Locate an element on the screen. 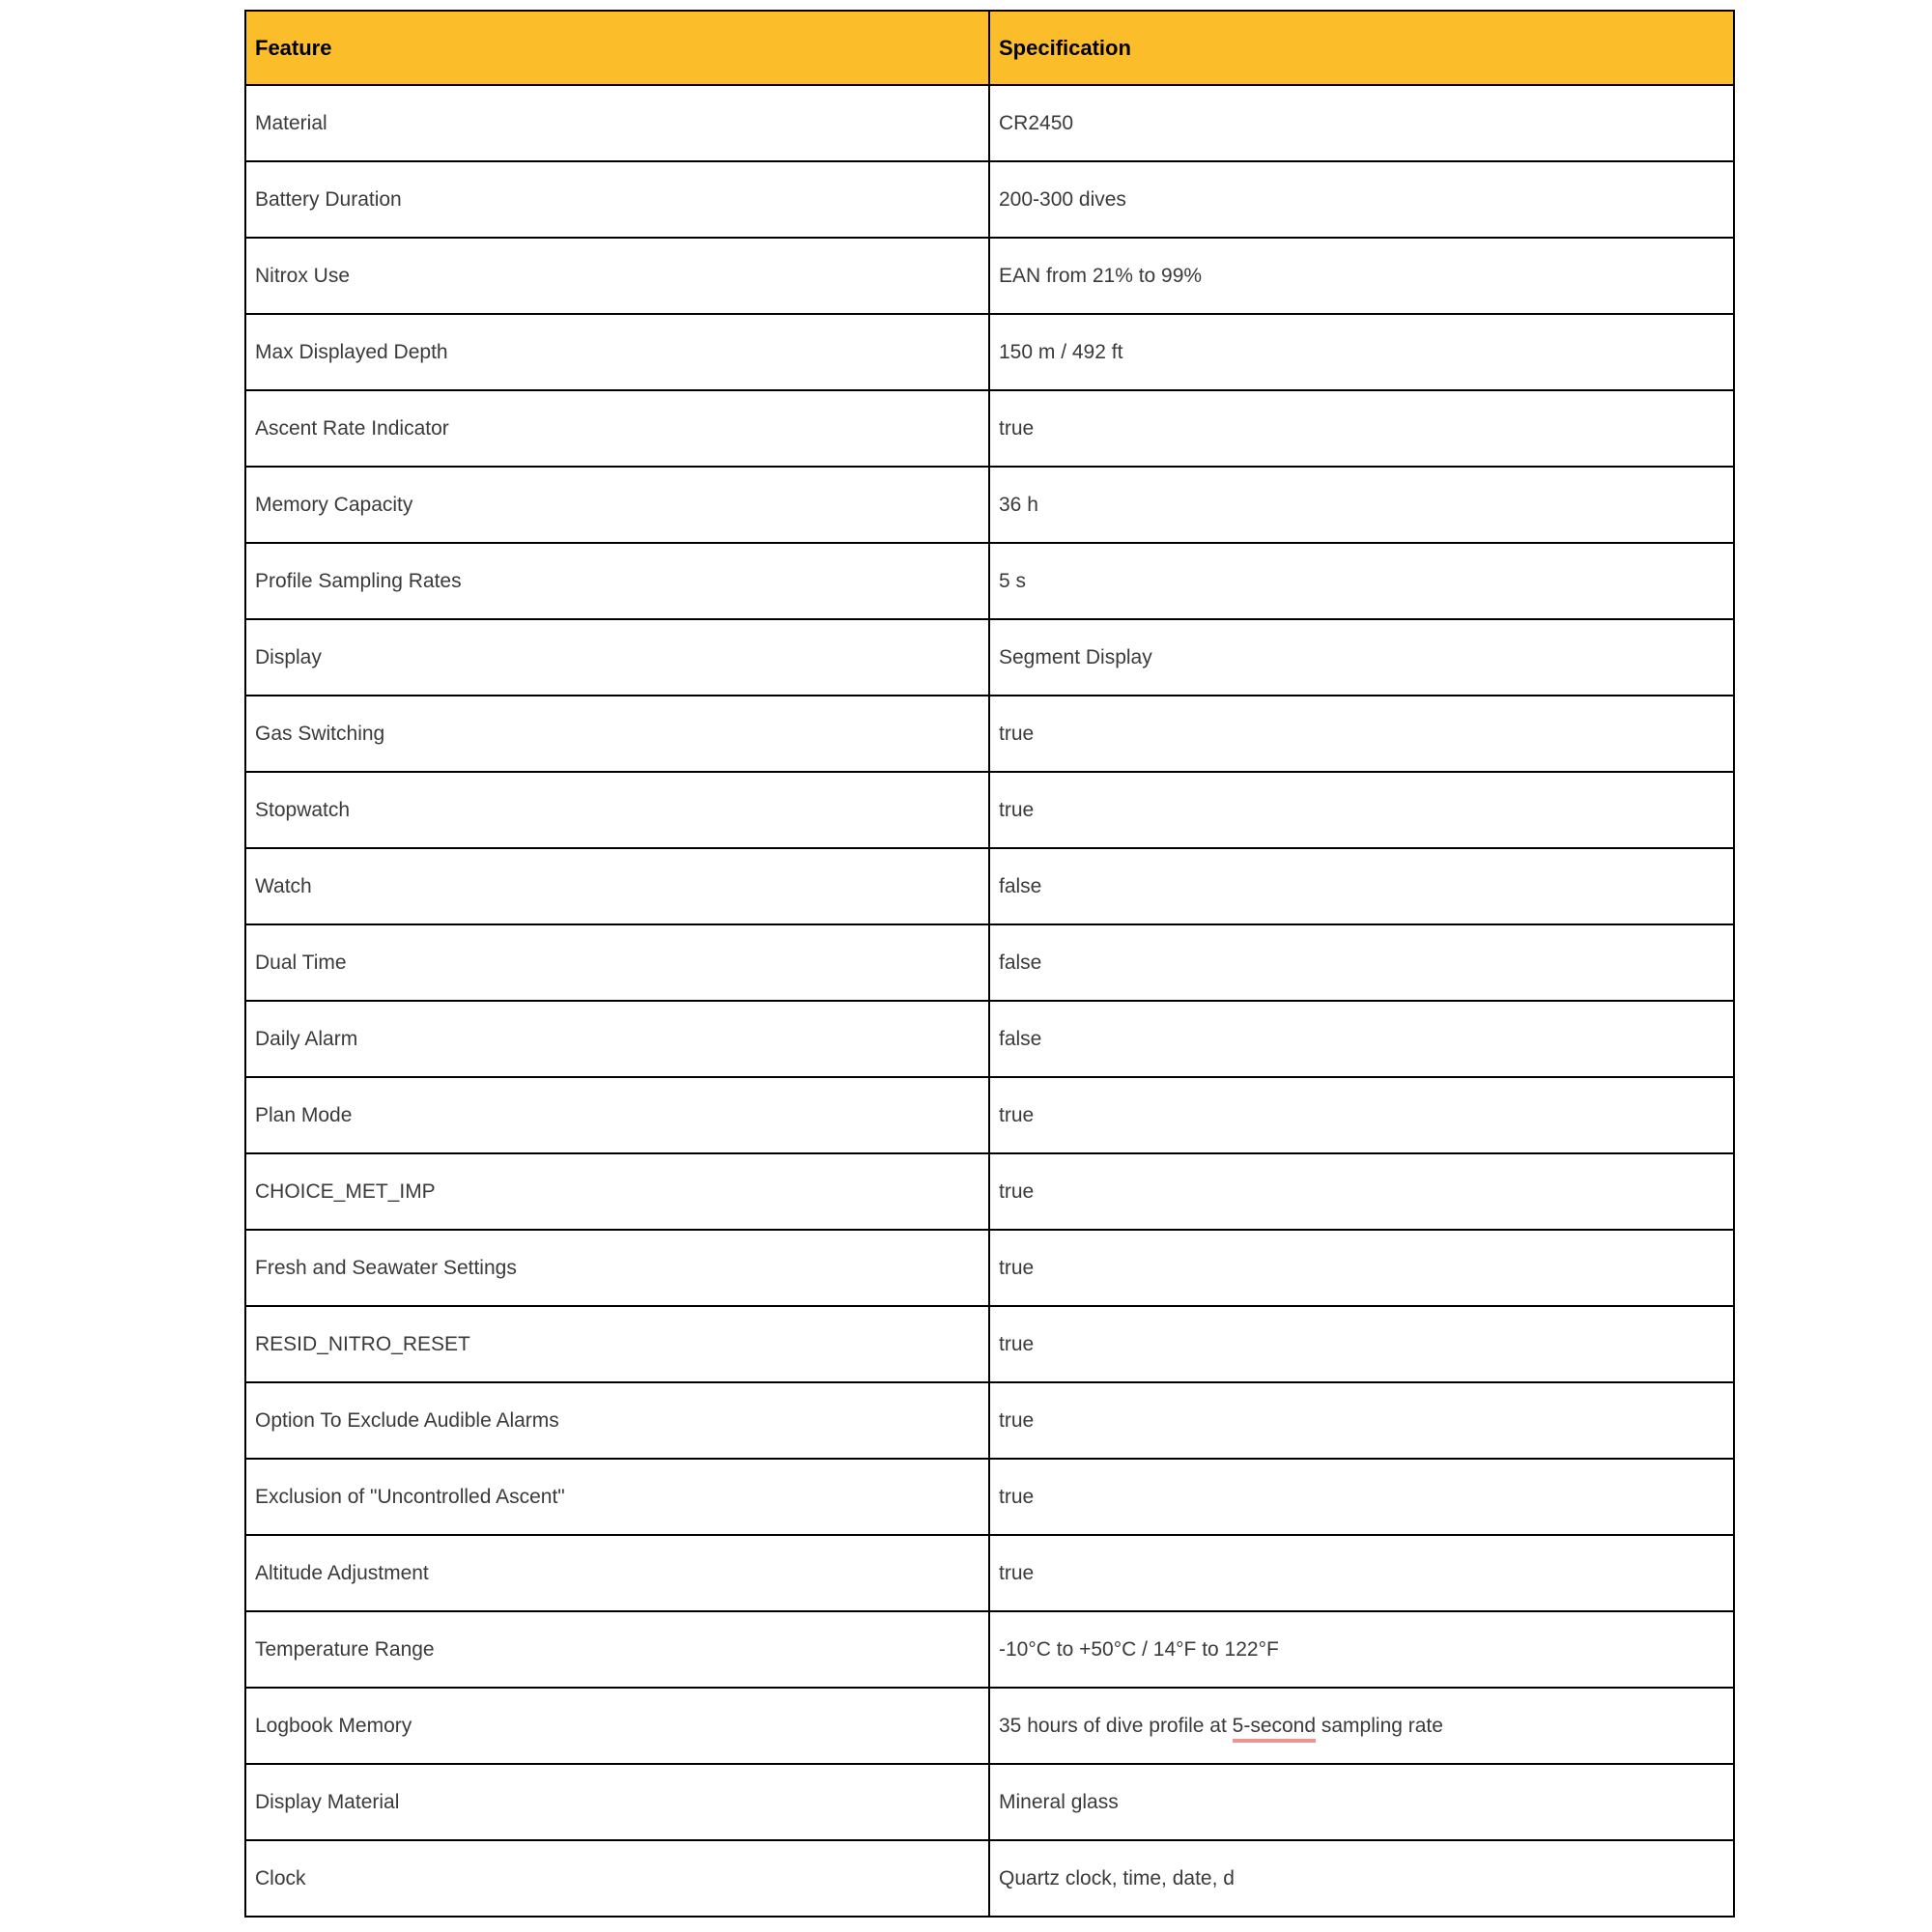  table-row: Ascent Rate Indicator true is located at coordinates (989, 428).